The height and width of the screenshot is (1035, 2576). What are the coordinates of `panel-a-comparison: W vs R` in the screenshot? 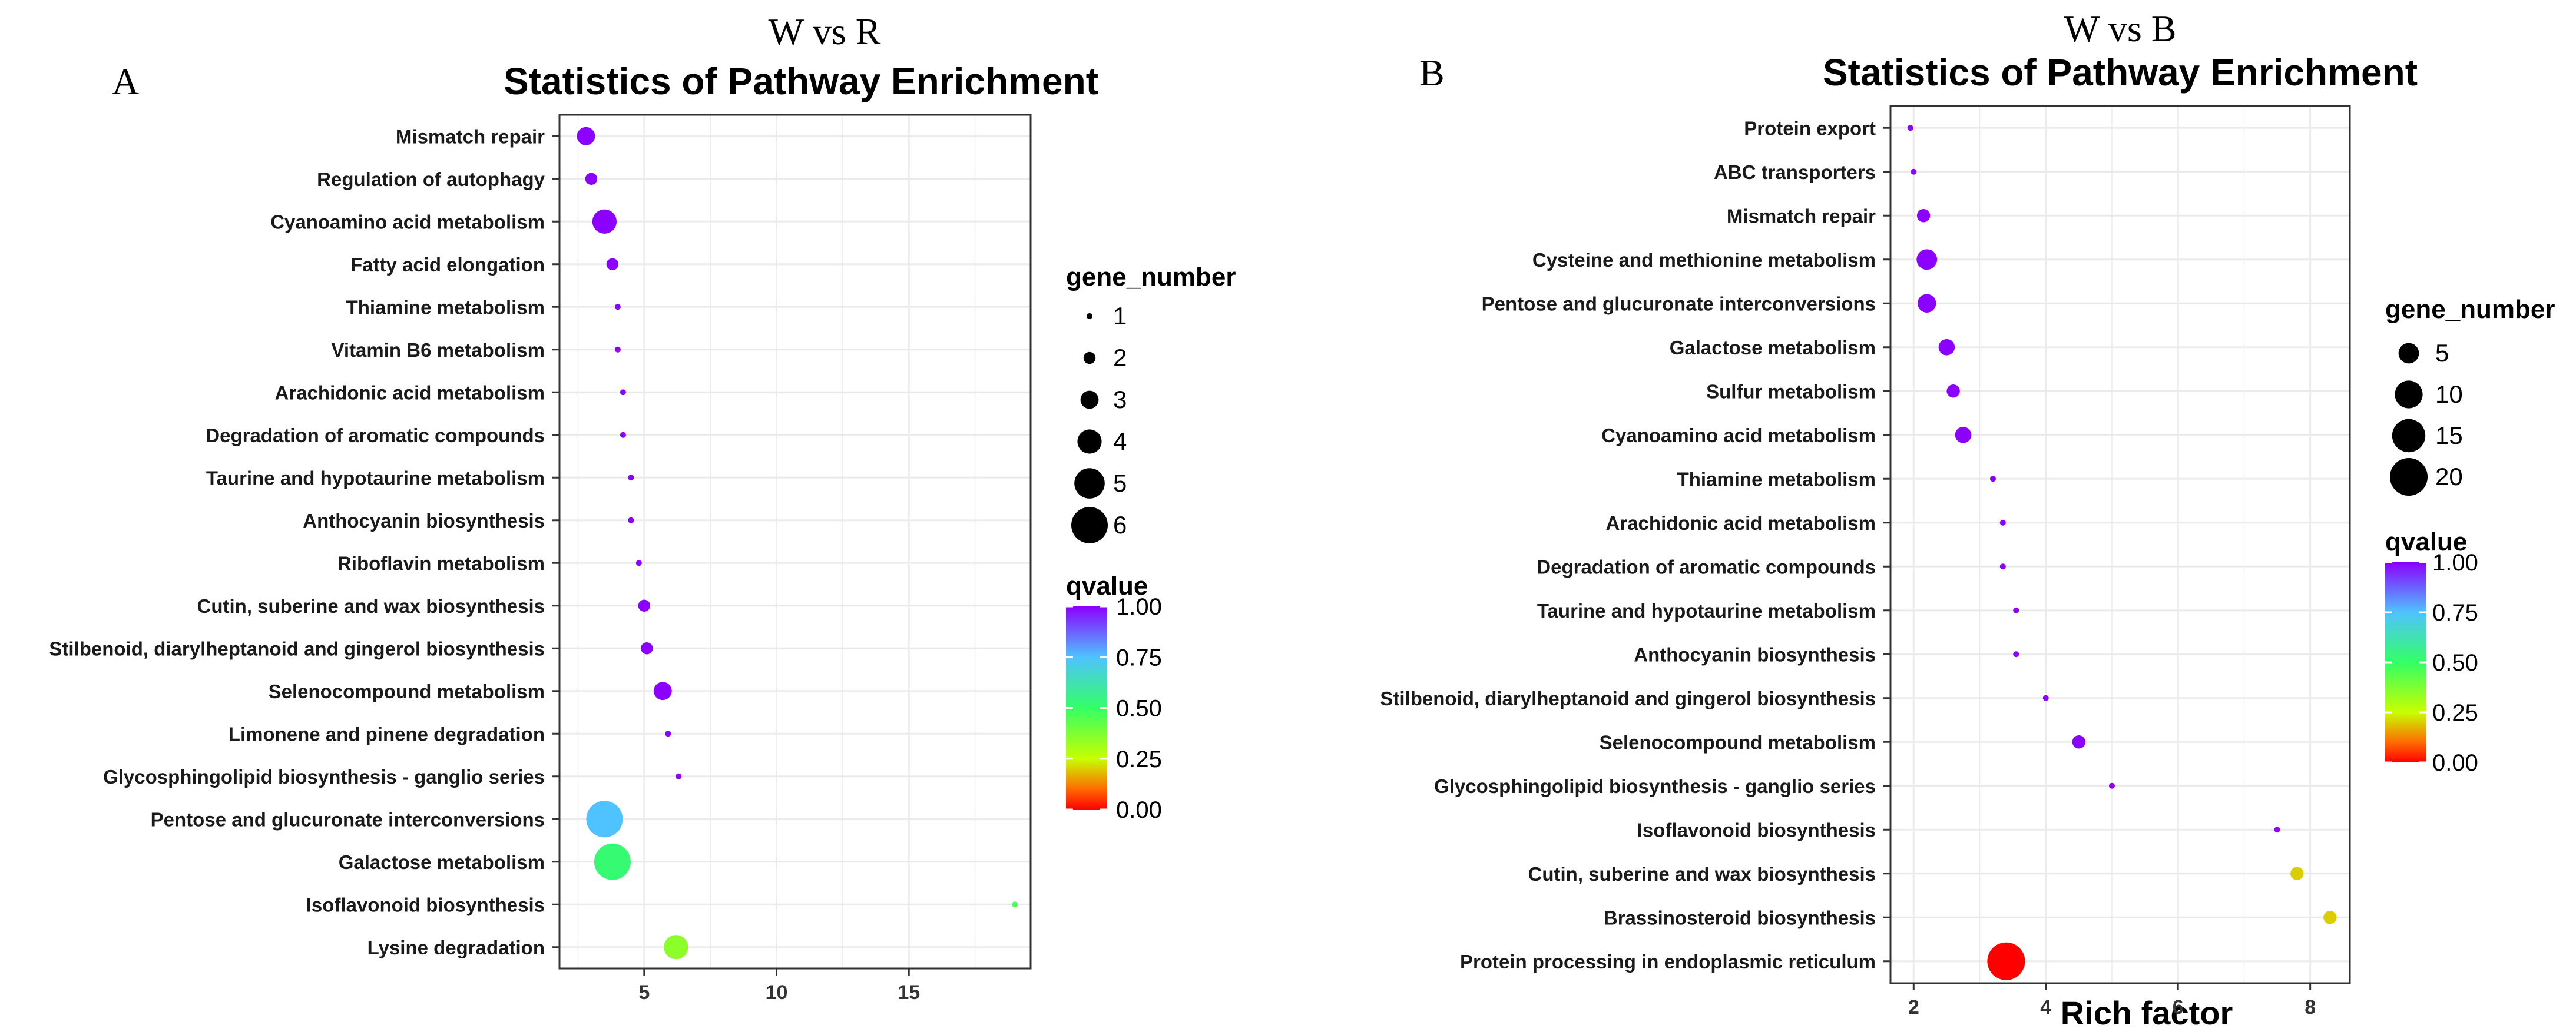 It's located at (825, 31).